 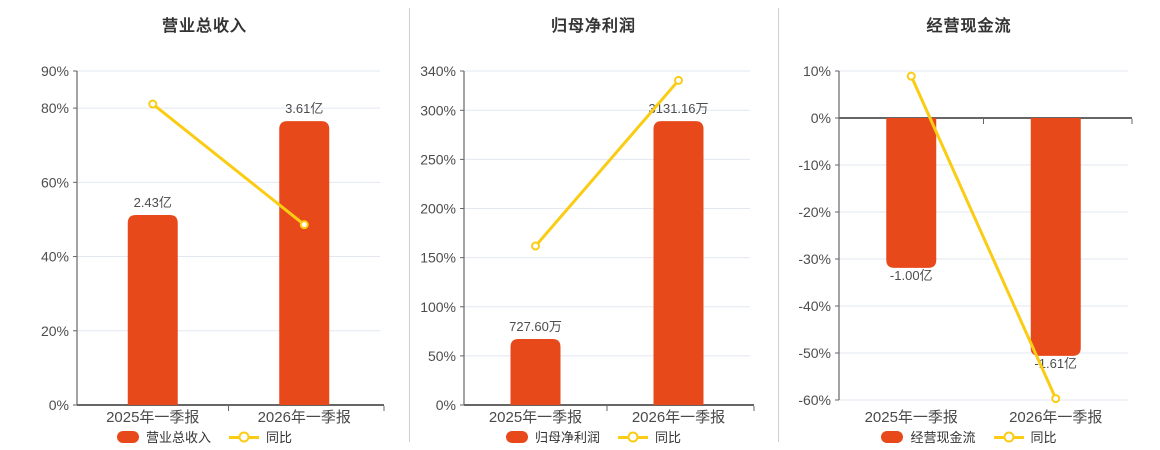 What do you see at coordinates (55, 71) in the screenshot?
I see `y-tick-label: 90%` at bounding box center [55, 71].